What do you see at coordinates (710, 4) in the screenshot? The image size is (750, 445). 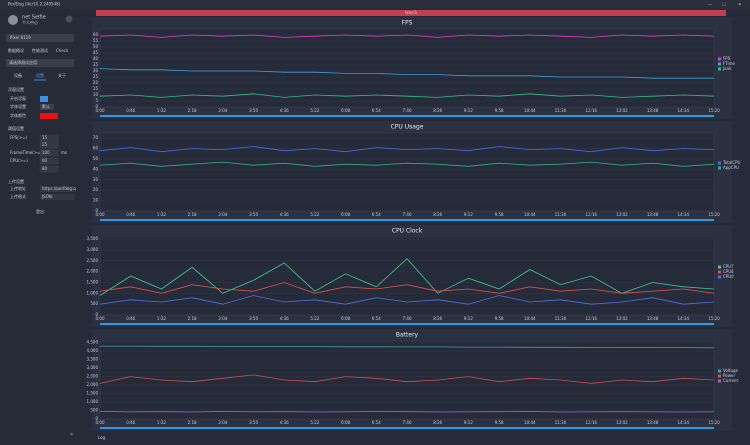 I see `minimize-button: —` at bounding box center [710, 4].